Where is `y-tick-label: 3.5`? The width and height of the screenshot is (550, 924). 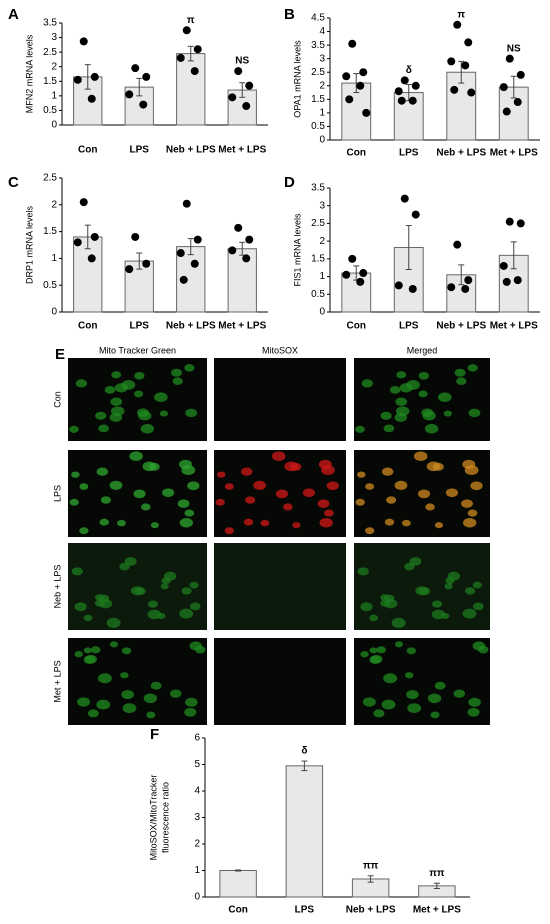
y-tick-label: 3.5 is located at coordinates (318, 188).